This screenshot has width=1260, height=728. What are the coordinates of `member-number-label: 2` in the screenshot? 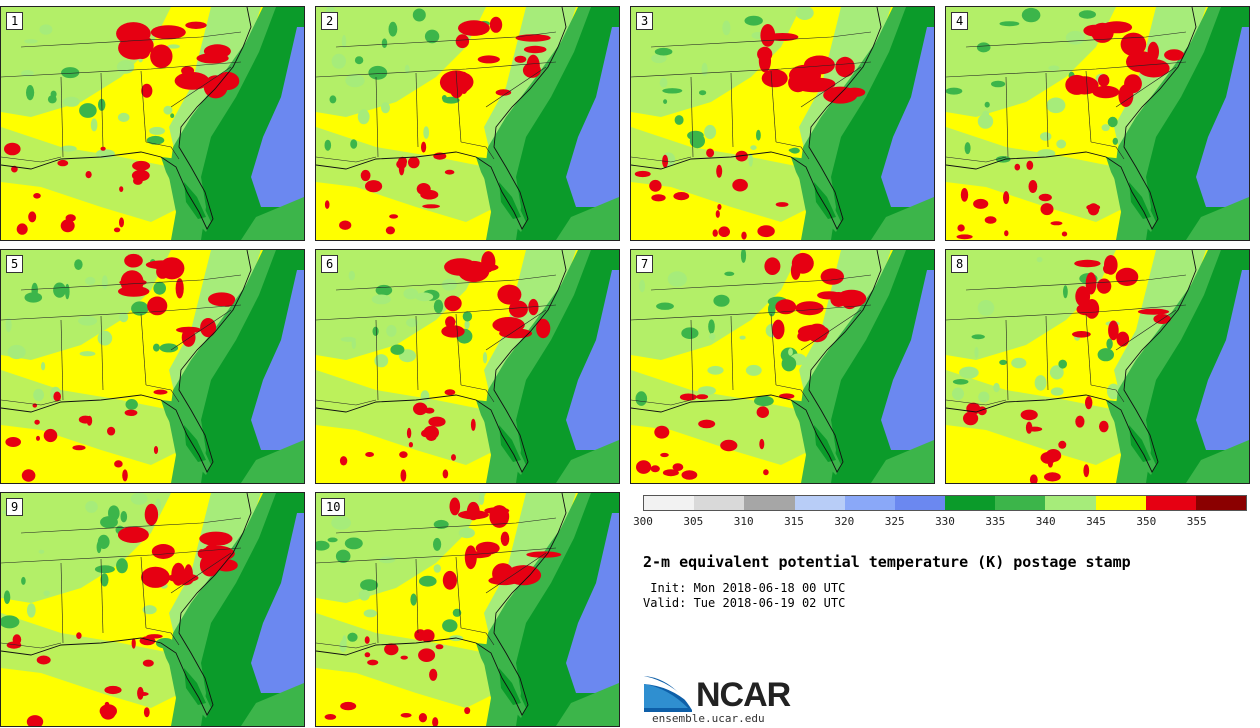 It's located at (330, 21).